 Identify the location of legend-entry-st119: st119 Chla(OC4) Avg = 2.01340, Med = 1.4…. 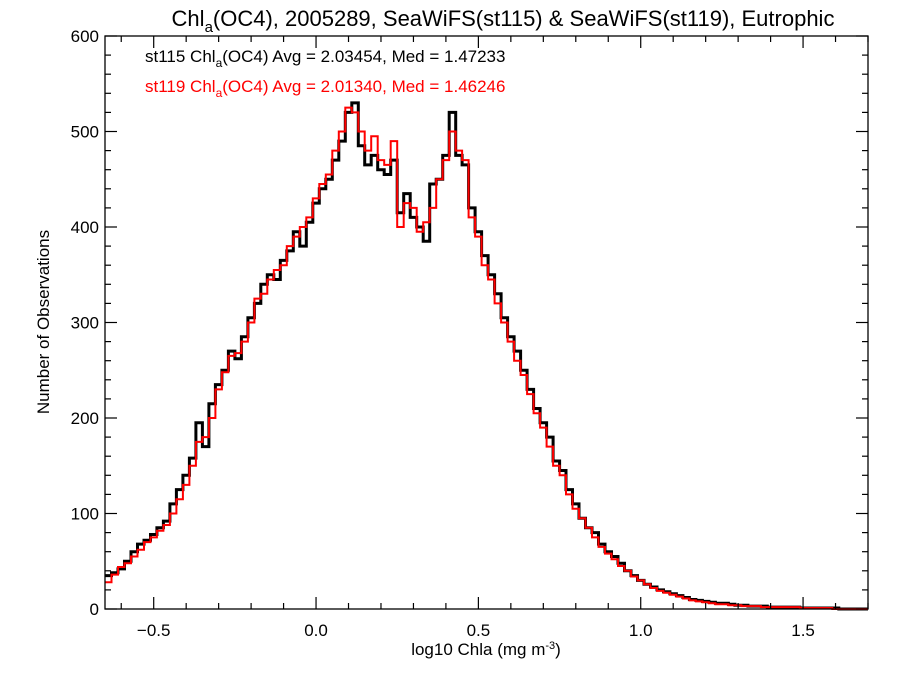
(325, 88).